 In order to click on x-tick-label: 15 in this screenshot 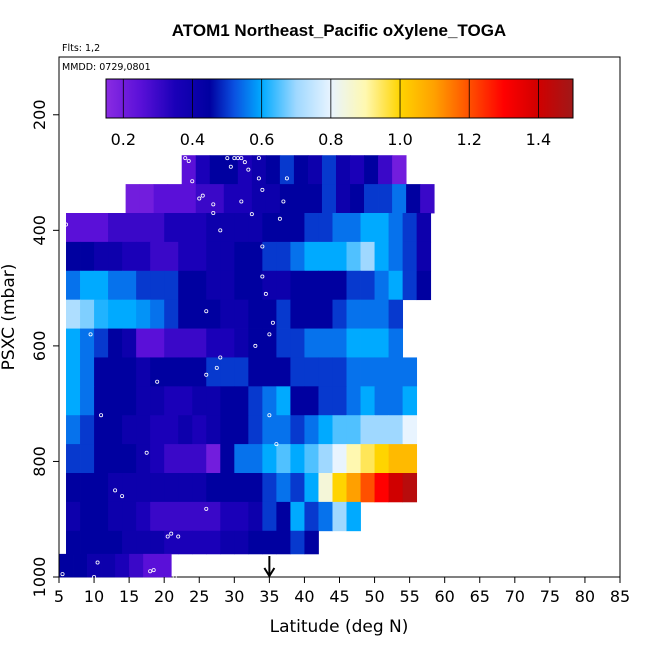, I will do `click(129, 596)`.